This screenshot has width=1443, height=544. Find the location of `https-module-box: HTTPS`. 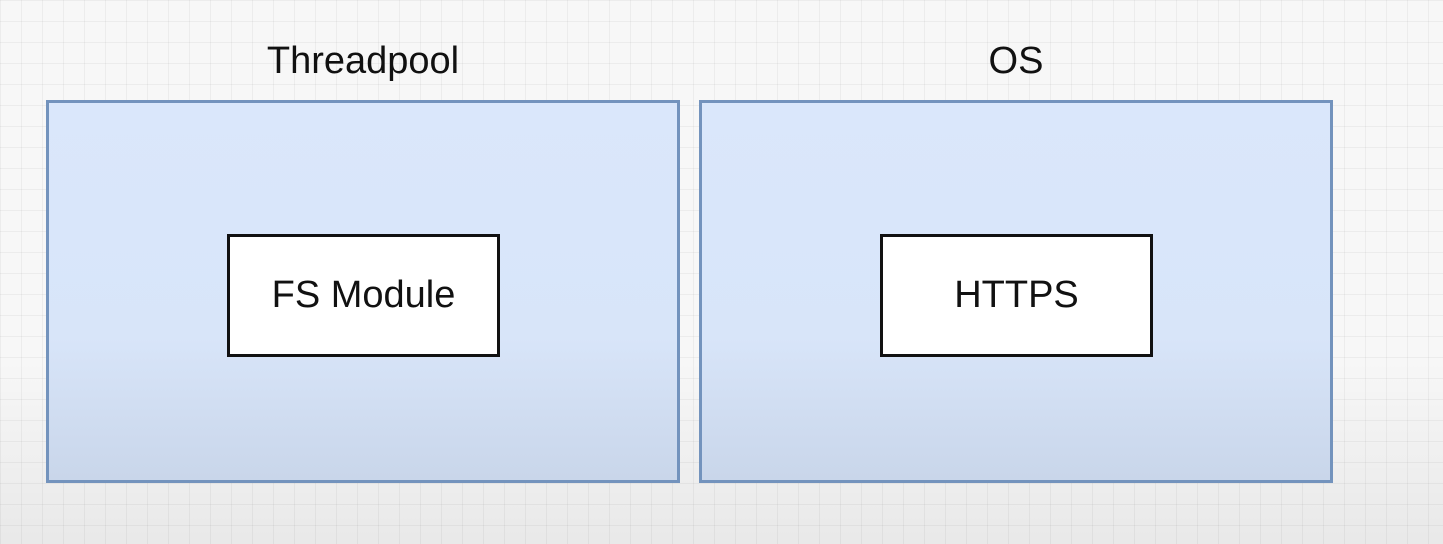

https-module-box: HTTPS is located at coordinates (1016, 295).